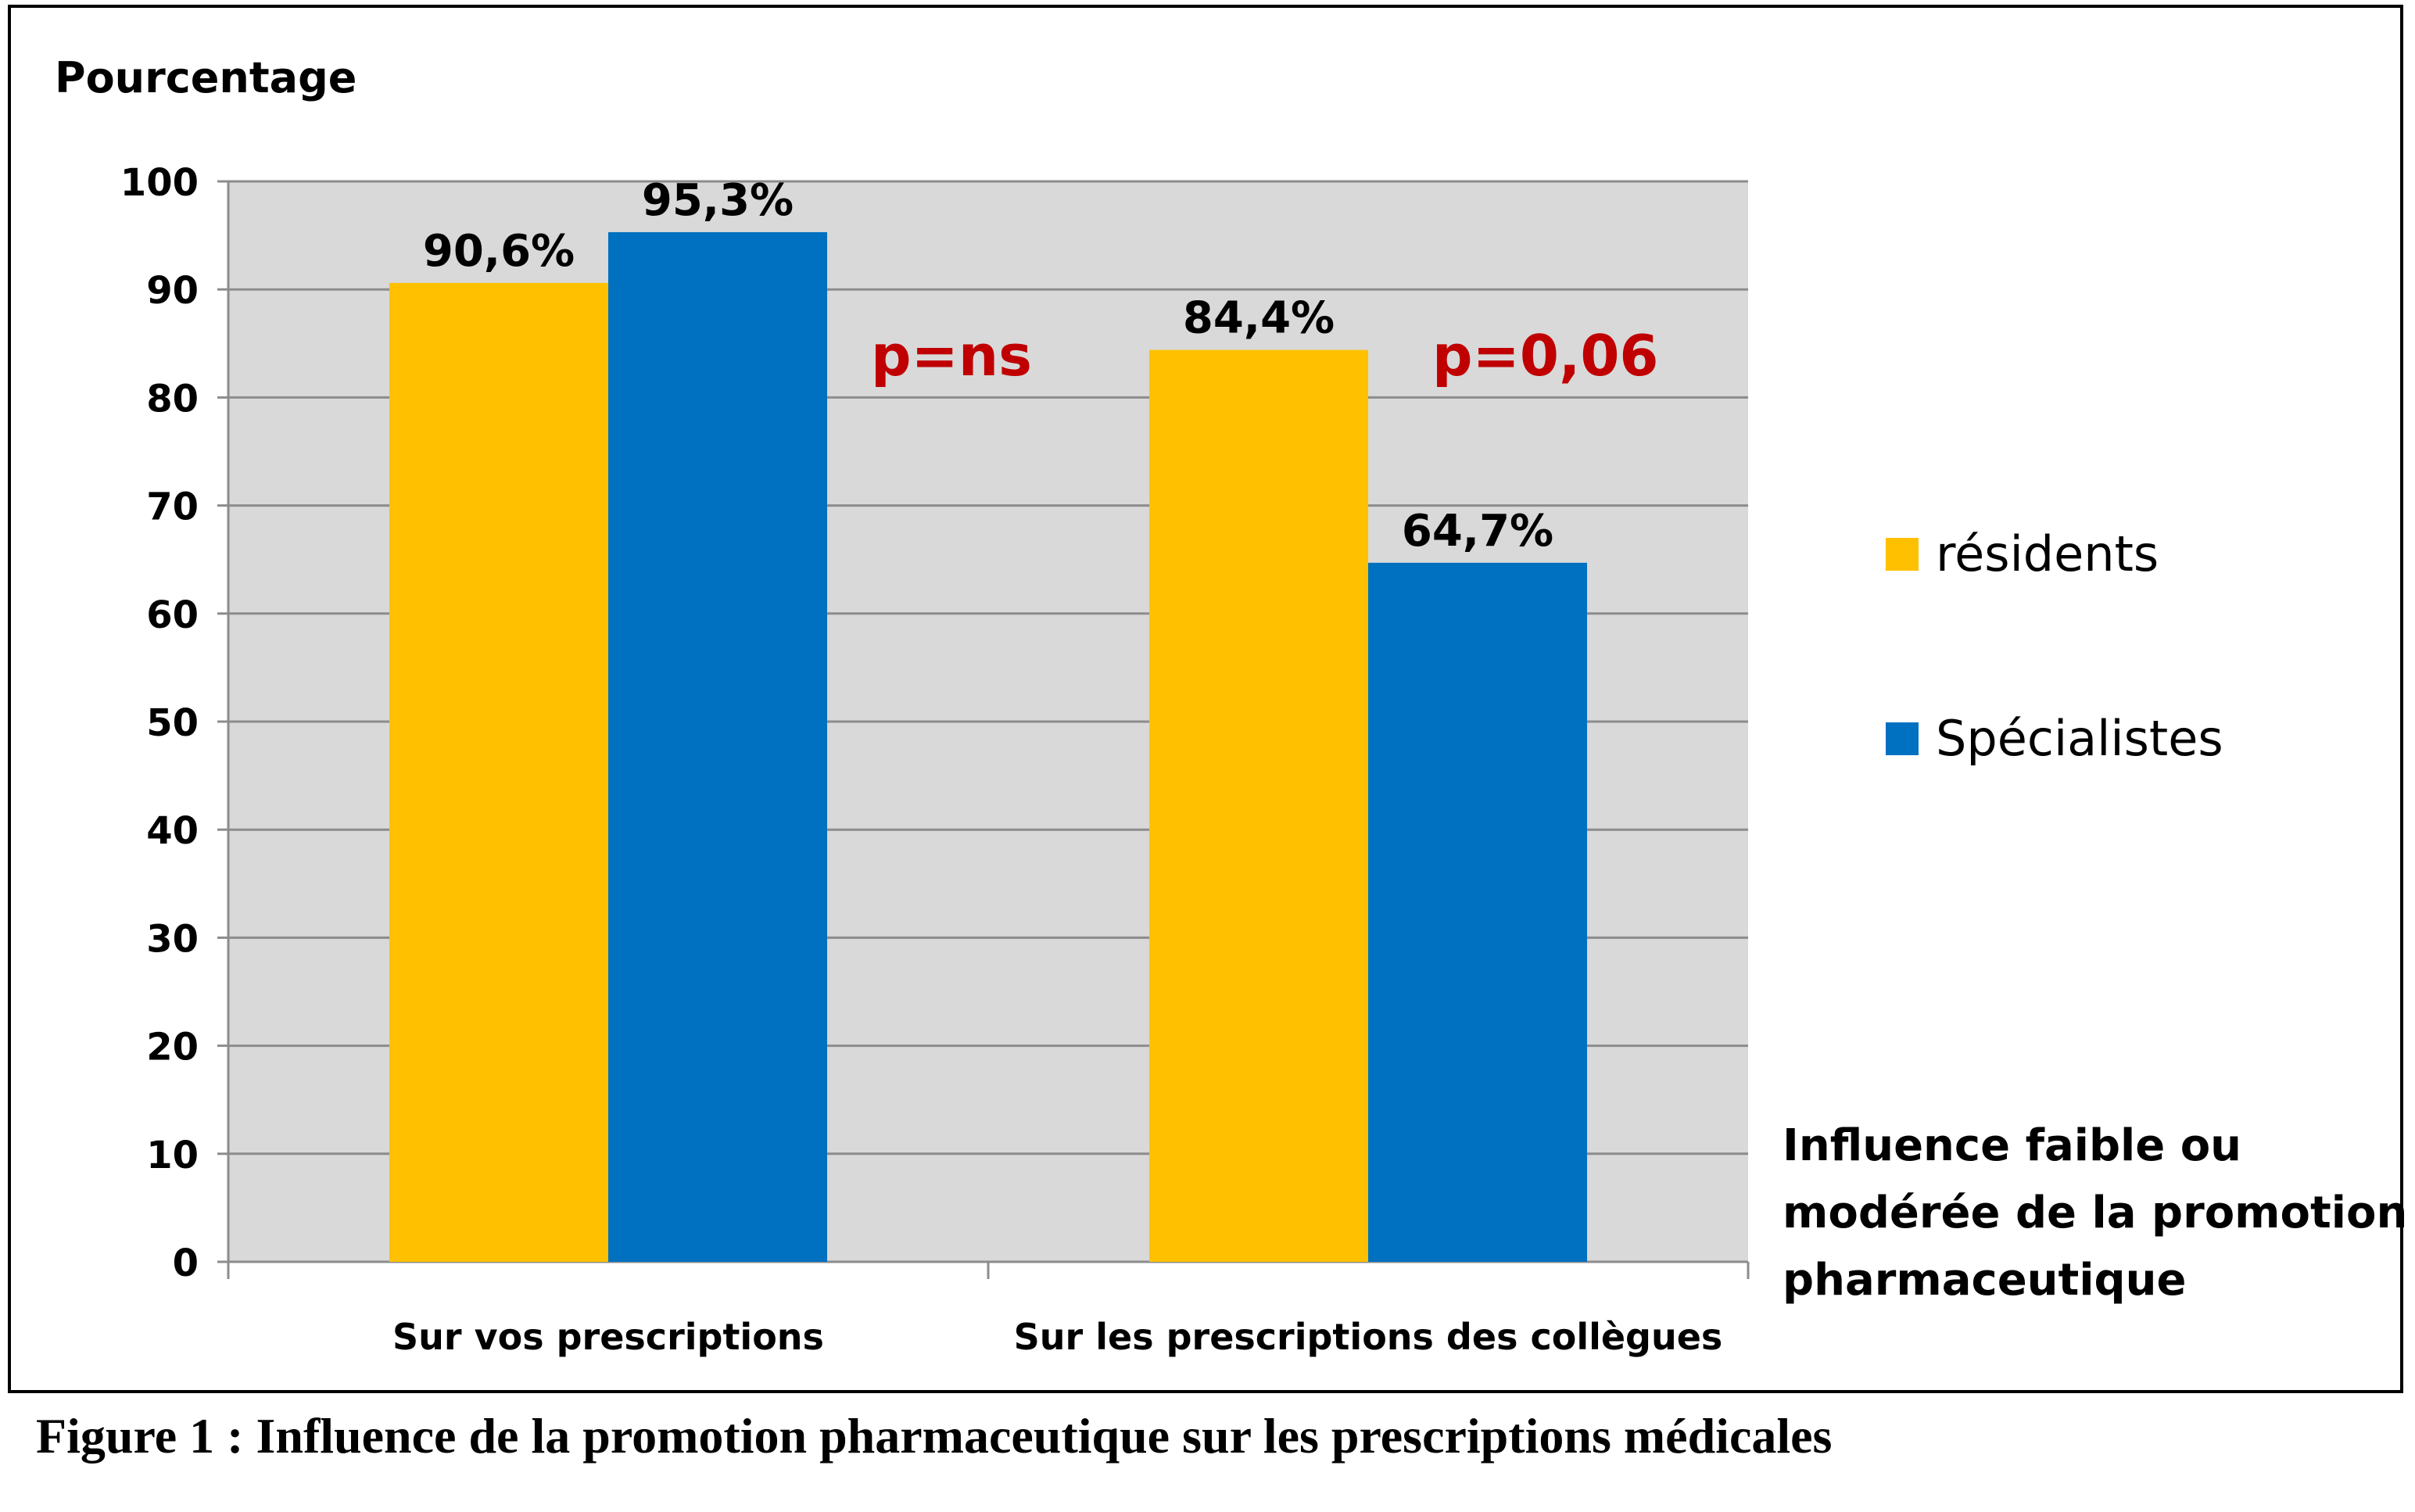  I want to click on y-tick-label: 40, so click(172, 831).